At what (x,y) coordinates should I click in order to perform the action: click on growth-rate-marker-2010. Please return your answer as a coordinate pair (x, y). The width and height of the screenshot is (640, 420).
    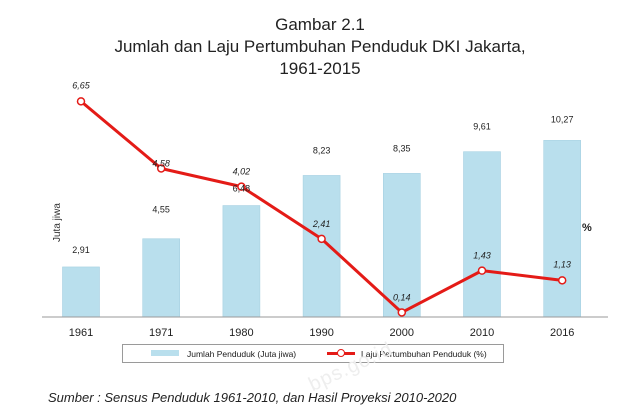
    Looking at the image, I should click on (482, 270).